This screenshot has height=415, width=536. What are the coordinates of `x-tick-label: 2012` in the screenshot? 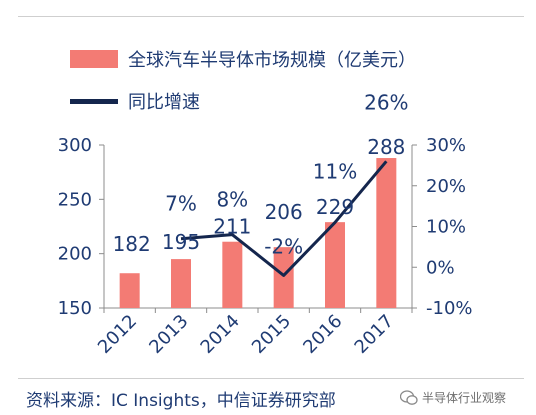 It's located at (117, 334).